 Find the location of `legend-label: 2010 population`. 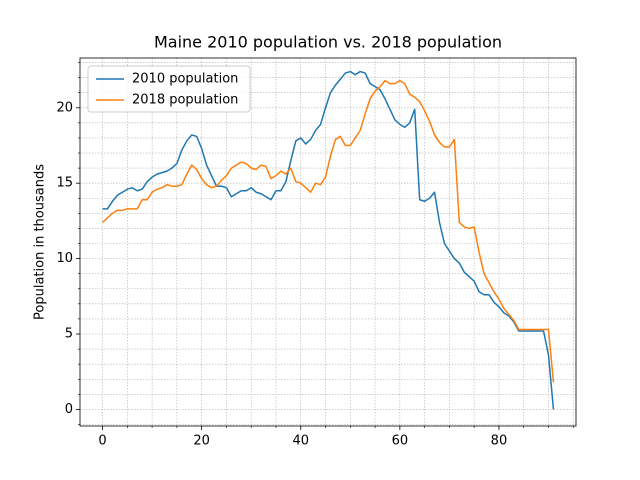

legend-label: 2010 population is located at coordinates (185, 79).